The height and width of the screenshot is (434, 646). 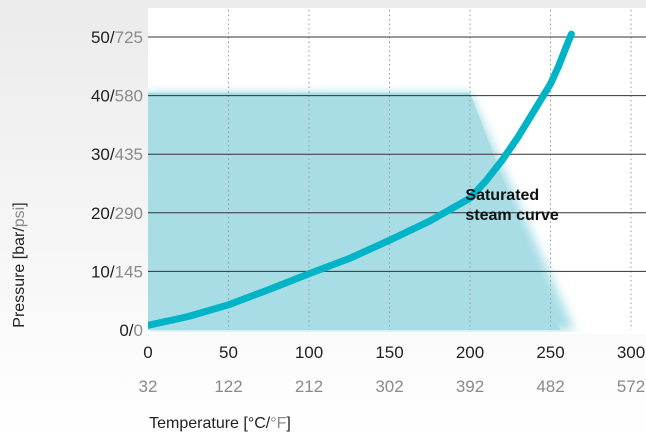 What do you see at coordinates (228, 352) in the screenshot?
I see `x-tick-c-50: 50` at bounding box center [228, 352].